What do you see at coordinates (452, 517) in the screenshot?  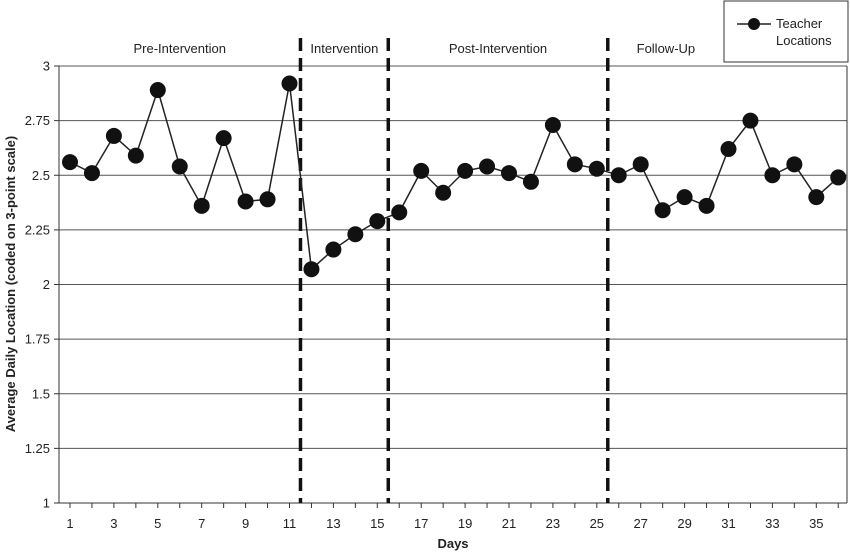 I see `x-axis-ticks: 1 3 5 7 9 11 13 15 17 19 21 23 25 27 29 31 33 35` at bounding box center [452, 517].